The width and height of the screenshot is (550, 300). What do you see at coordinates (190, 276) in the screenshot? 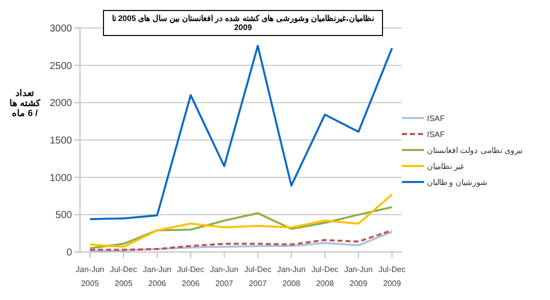
I see `x-tick-label: Jul-Dec 2006` at bounding box center [190, 276].